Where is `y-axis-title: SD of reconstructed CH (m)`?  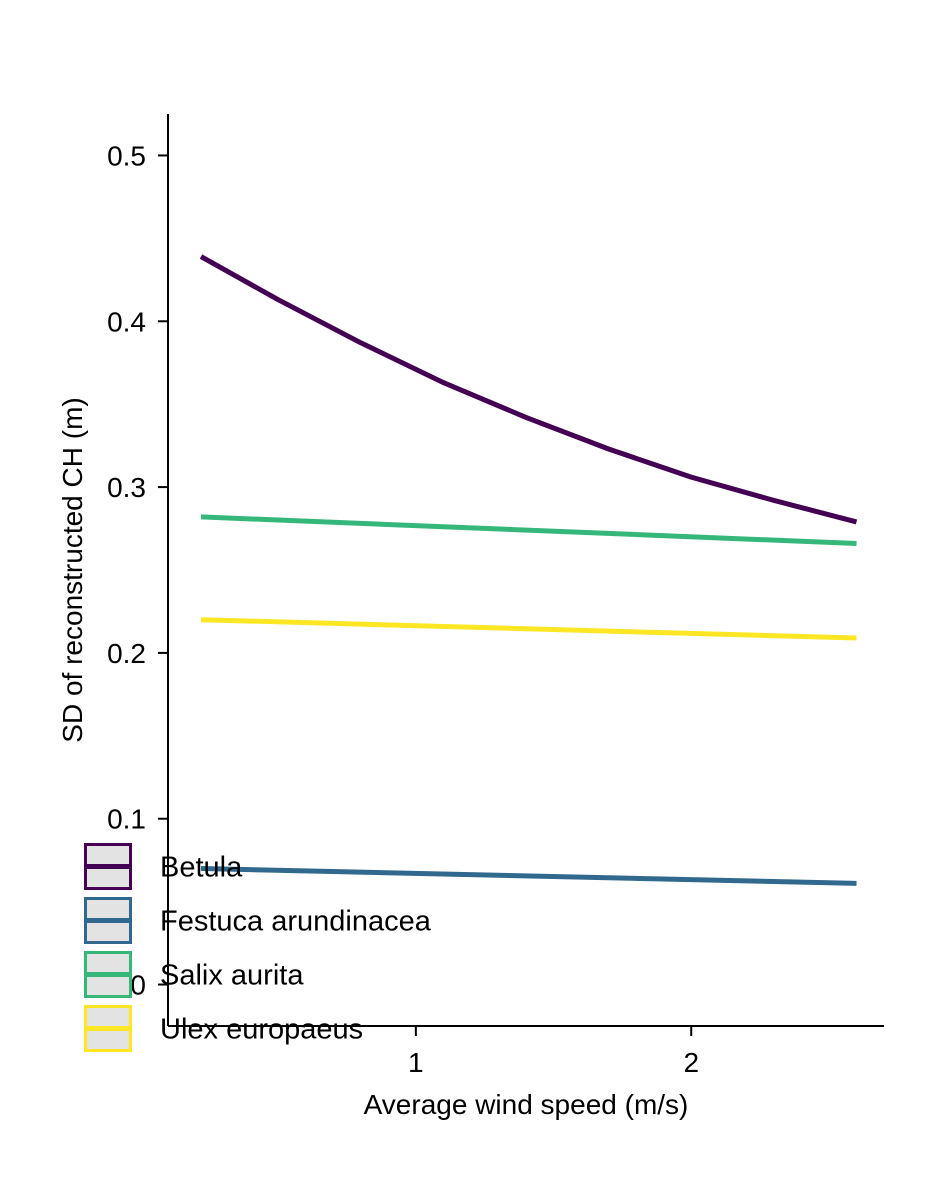
y-axis-title: SD of reconstructed CH (m) is located at coordinates (72, 569).